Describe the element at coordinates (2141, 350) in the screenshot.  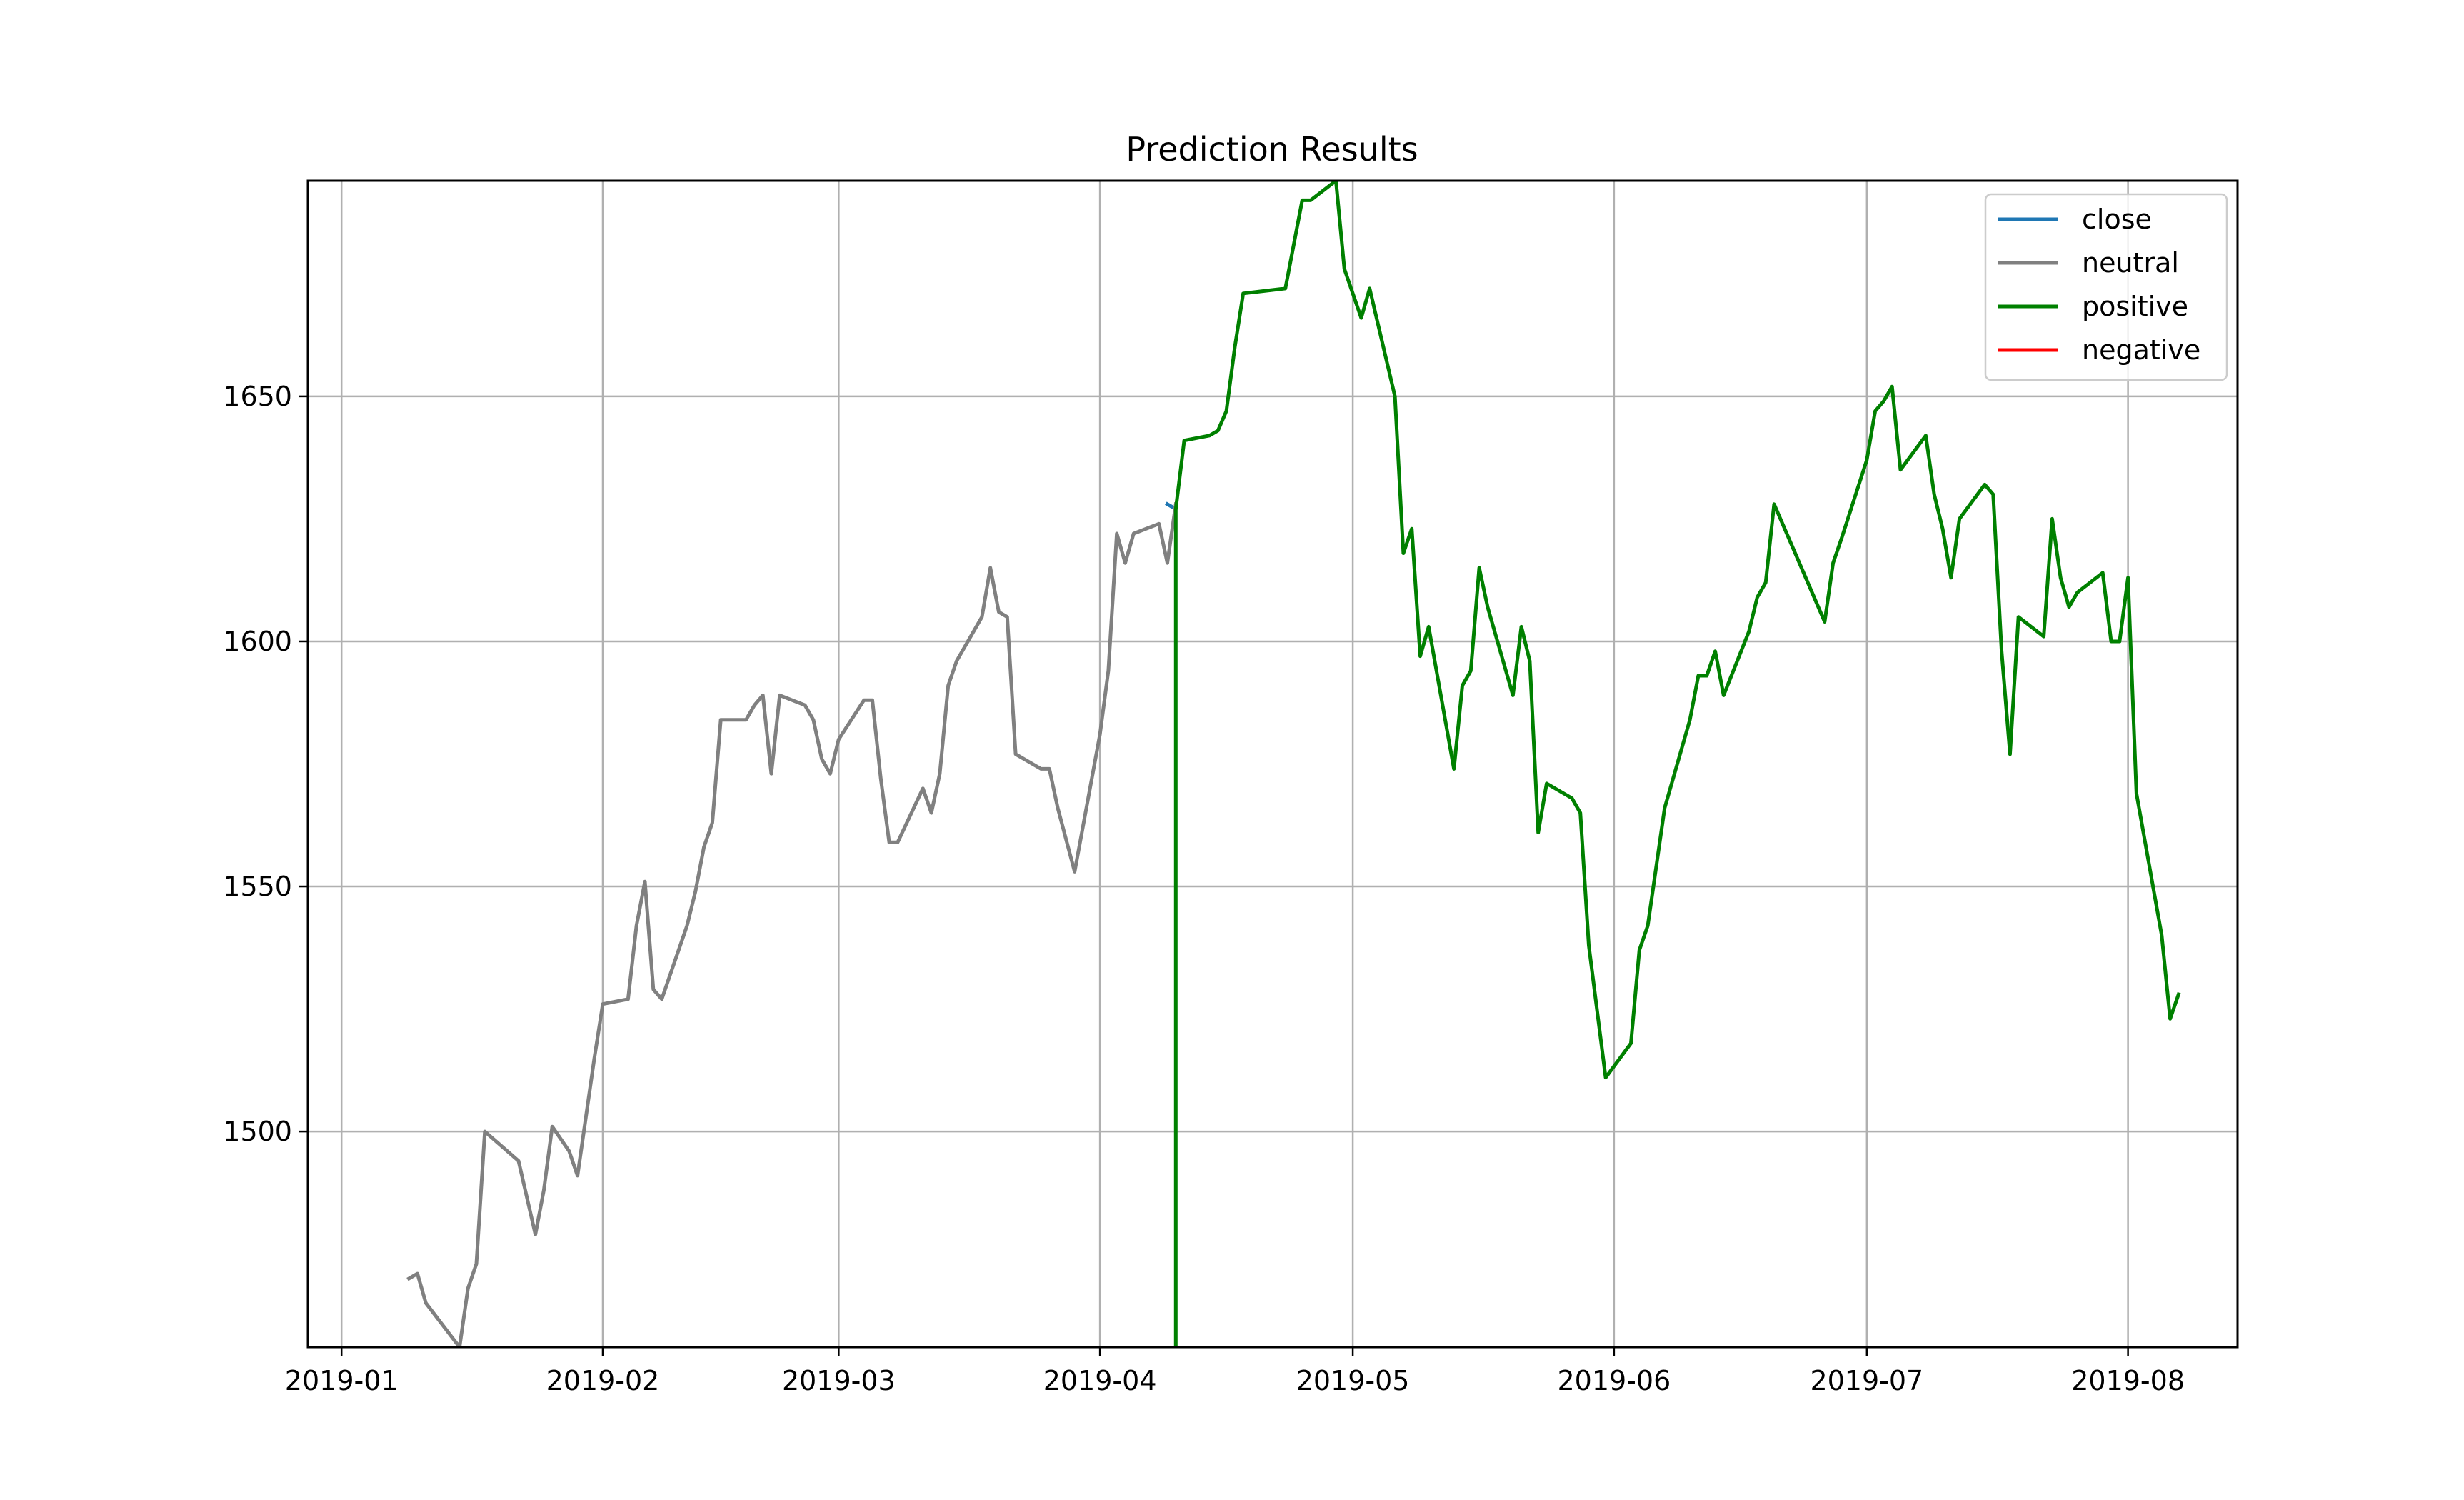
I see `legend-label-negative: negative` at that location.